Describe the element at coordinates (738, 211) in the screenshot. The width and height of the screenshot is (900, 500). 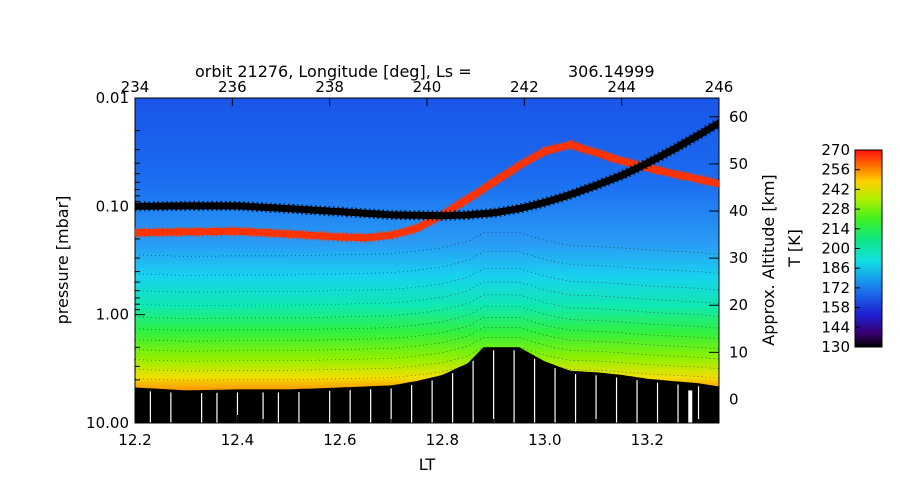
I see `y2-tick-label: 40` at that location.